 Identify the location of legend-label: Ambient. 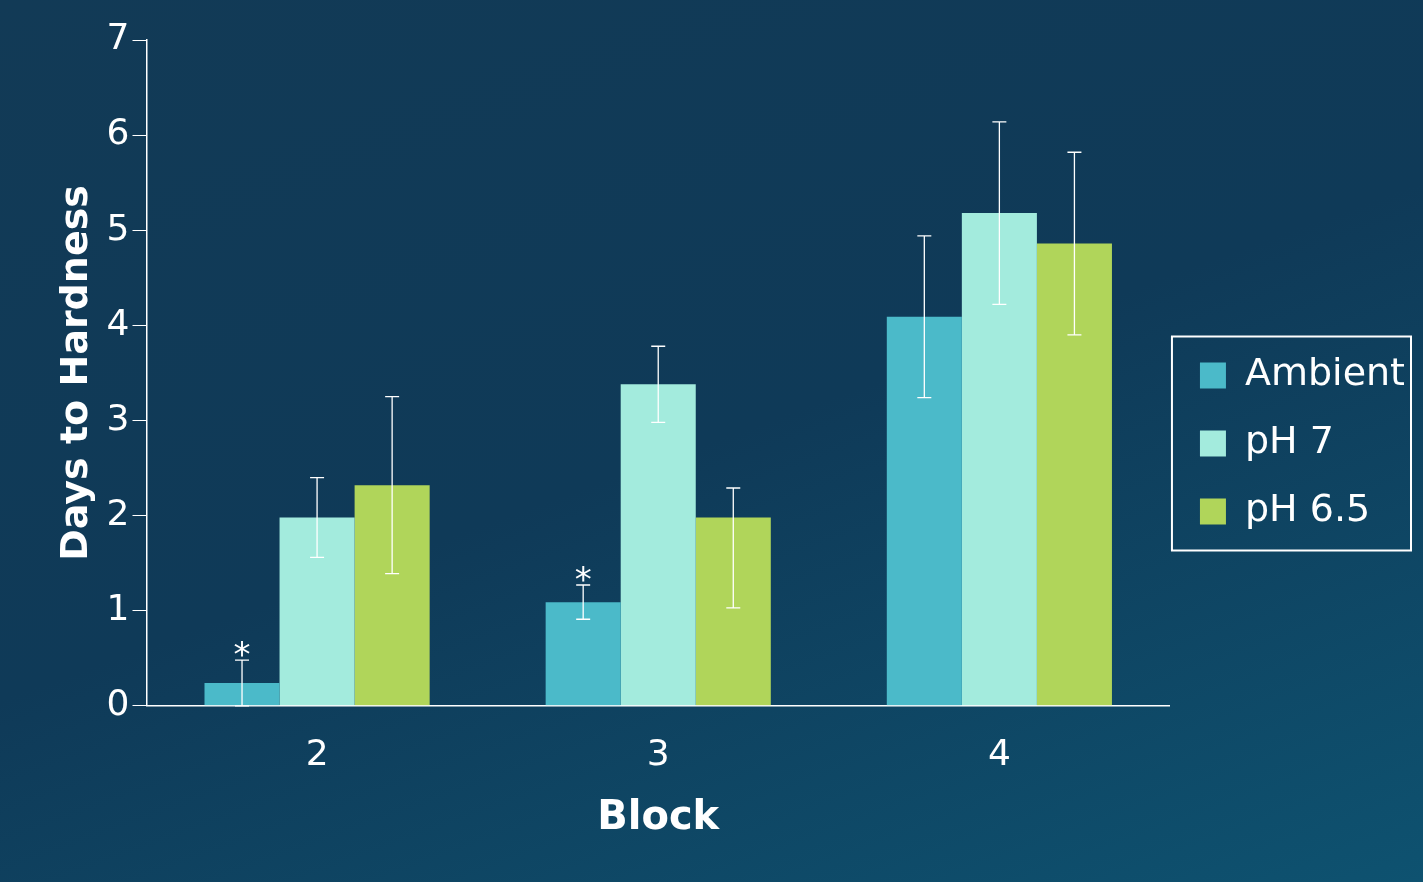
(1325, 372).